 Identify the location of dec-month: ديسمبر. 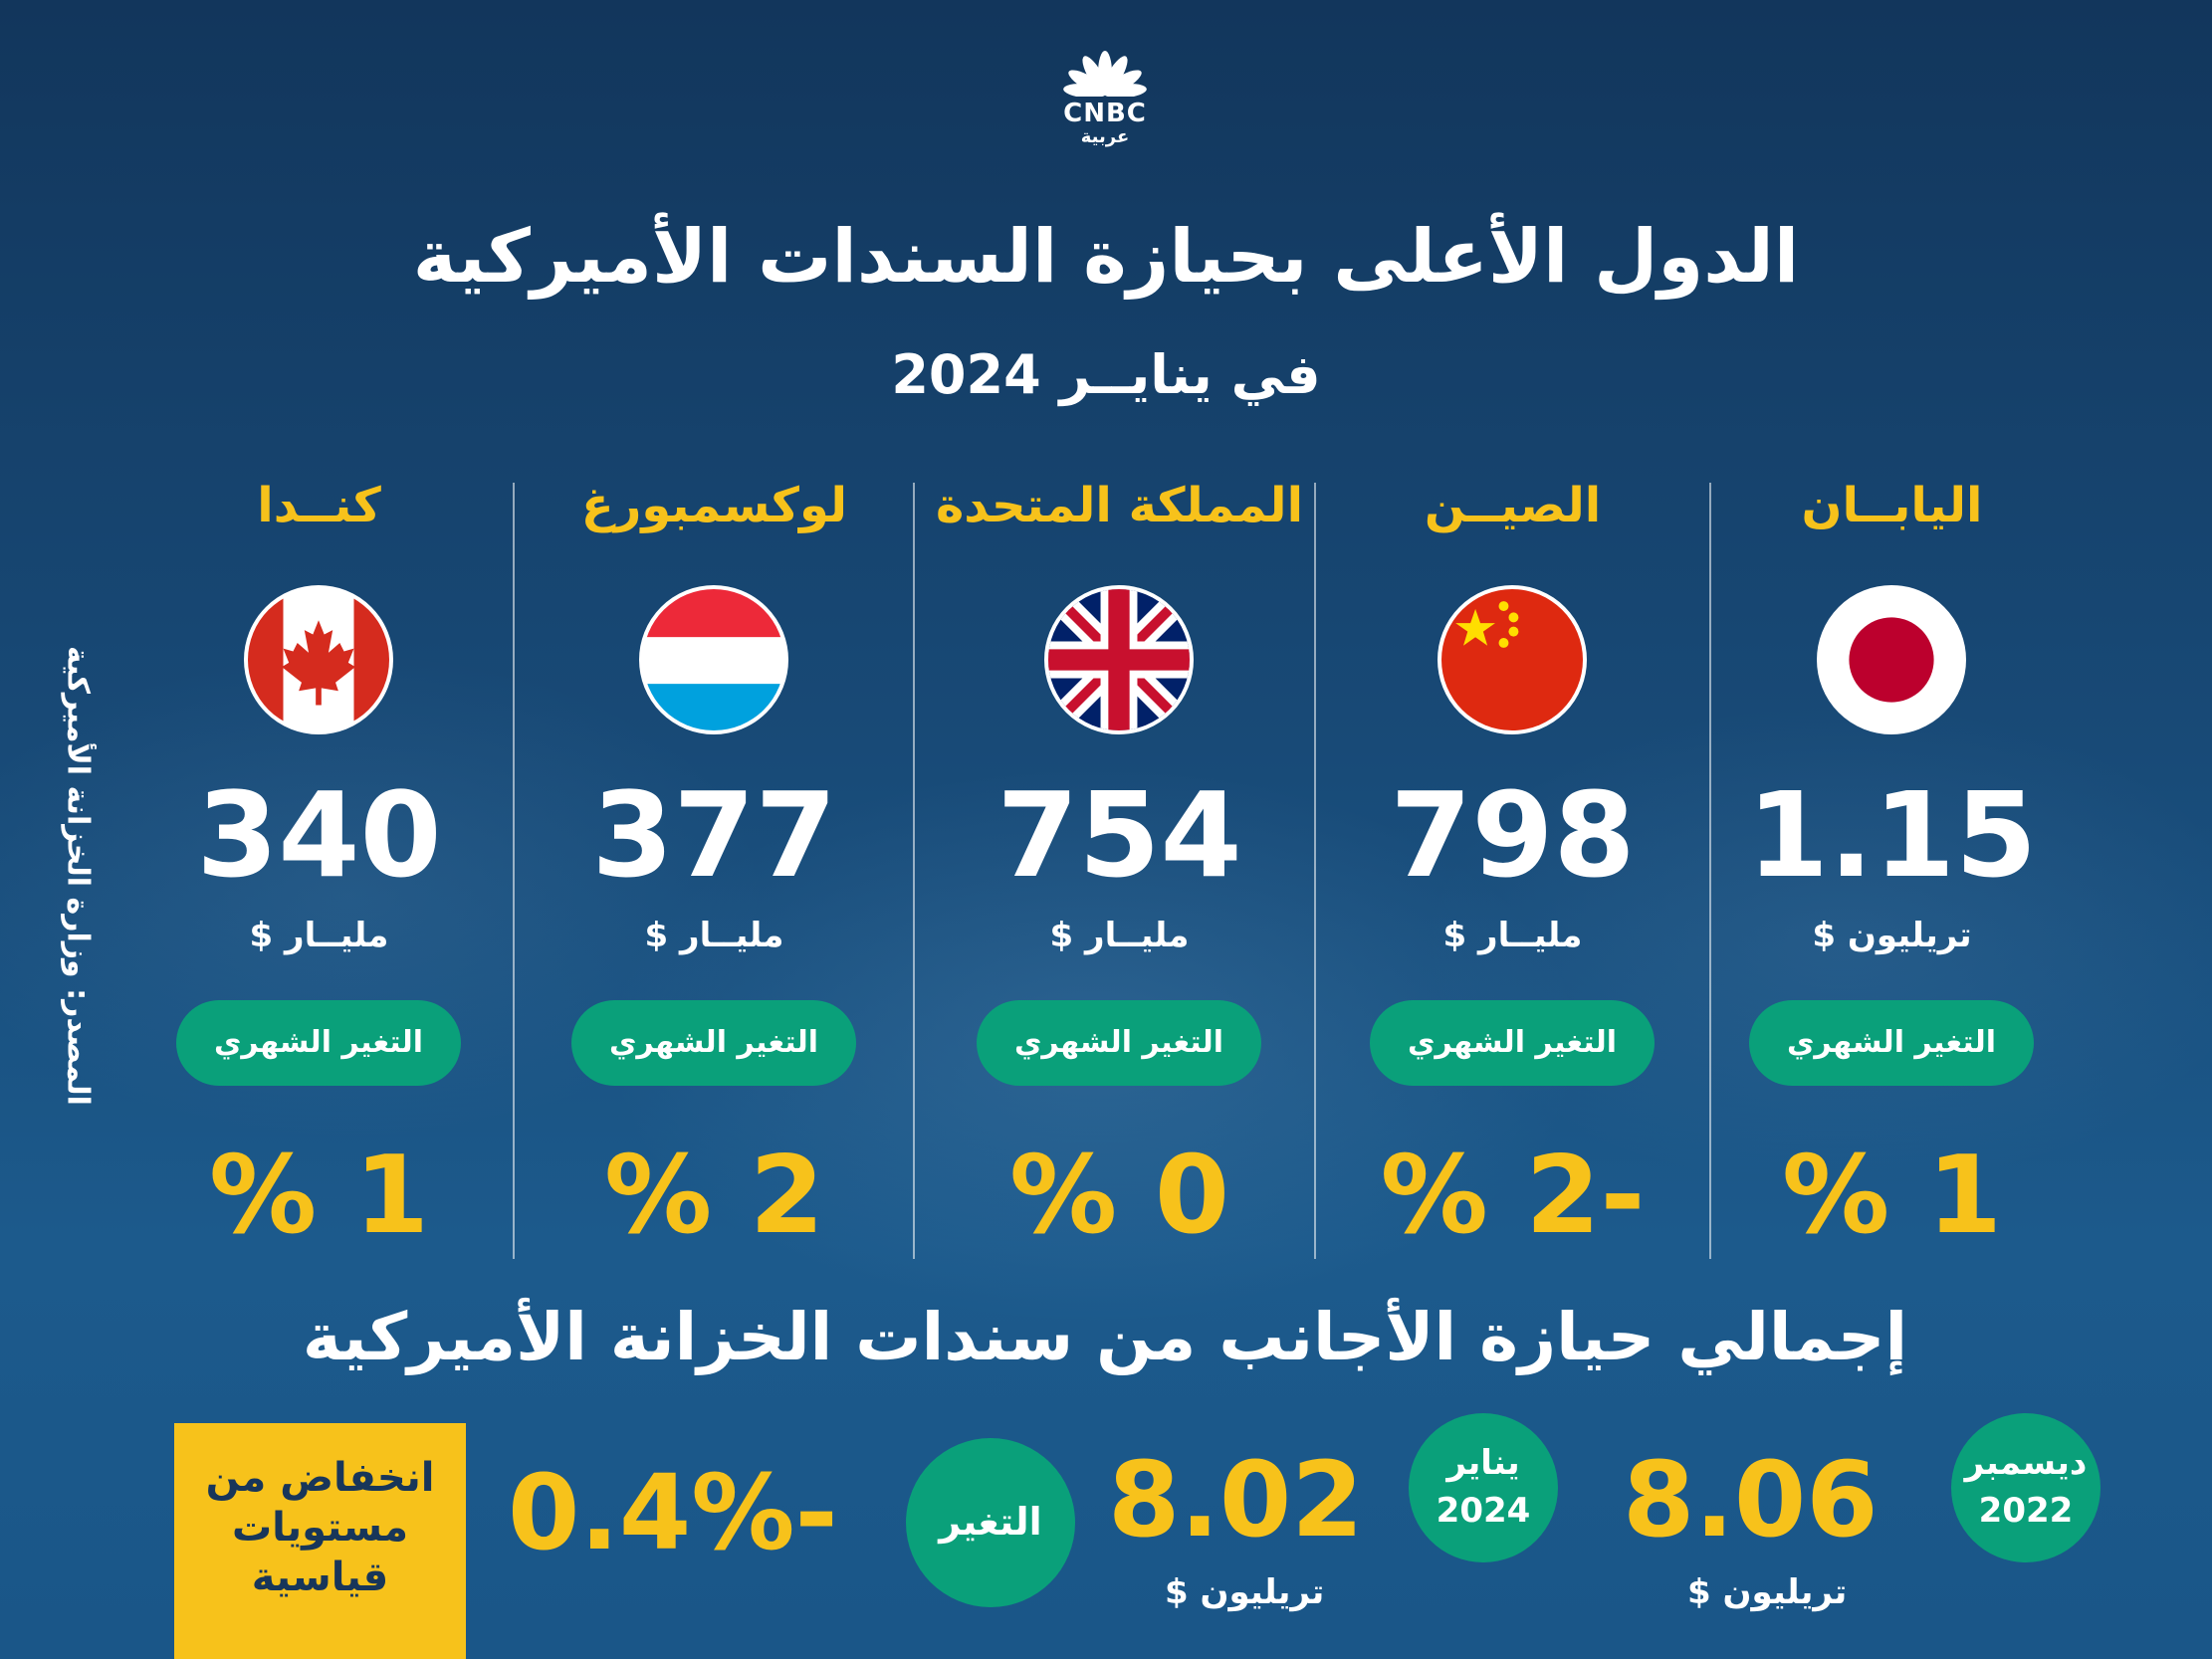
(2026, 1463).